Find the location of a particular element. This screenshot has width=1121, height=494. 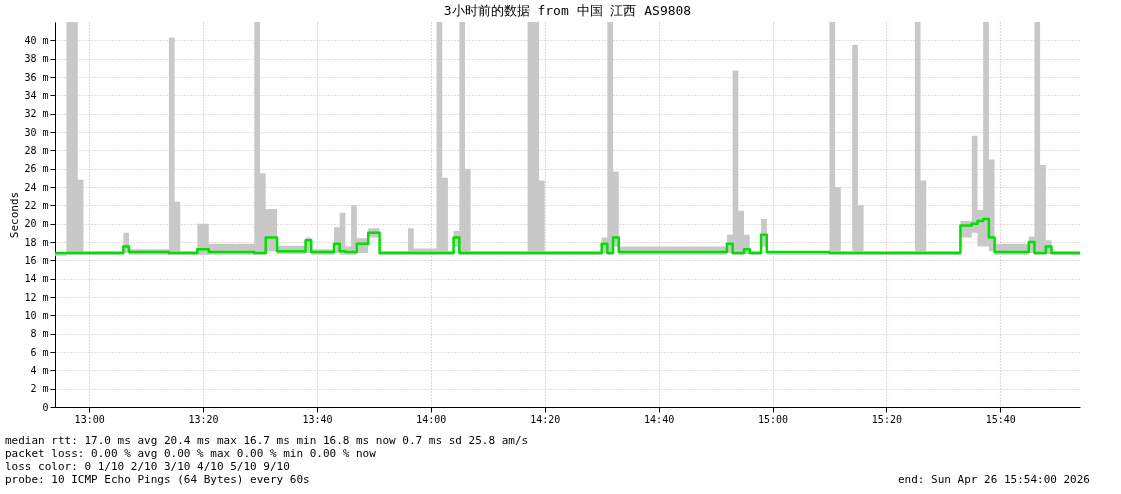

y-tick-label: 14 m is located at coordinates (36, 279).